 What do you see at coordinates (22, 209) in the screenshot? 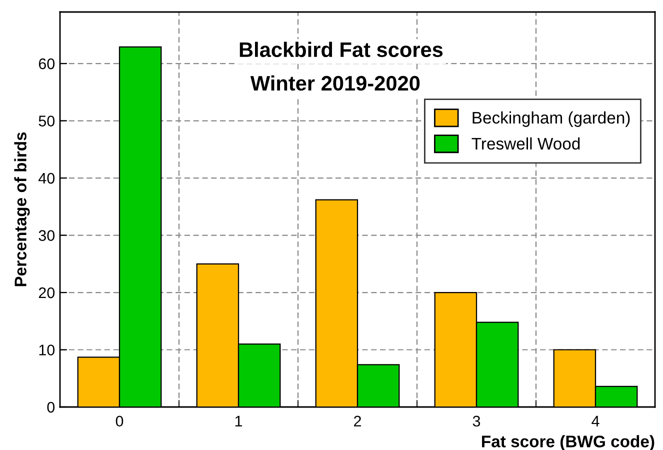
I see `y-axis-title: Percentage of birds` at bounding box center [22, 209].